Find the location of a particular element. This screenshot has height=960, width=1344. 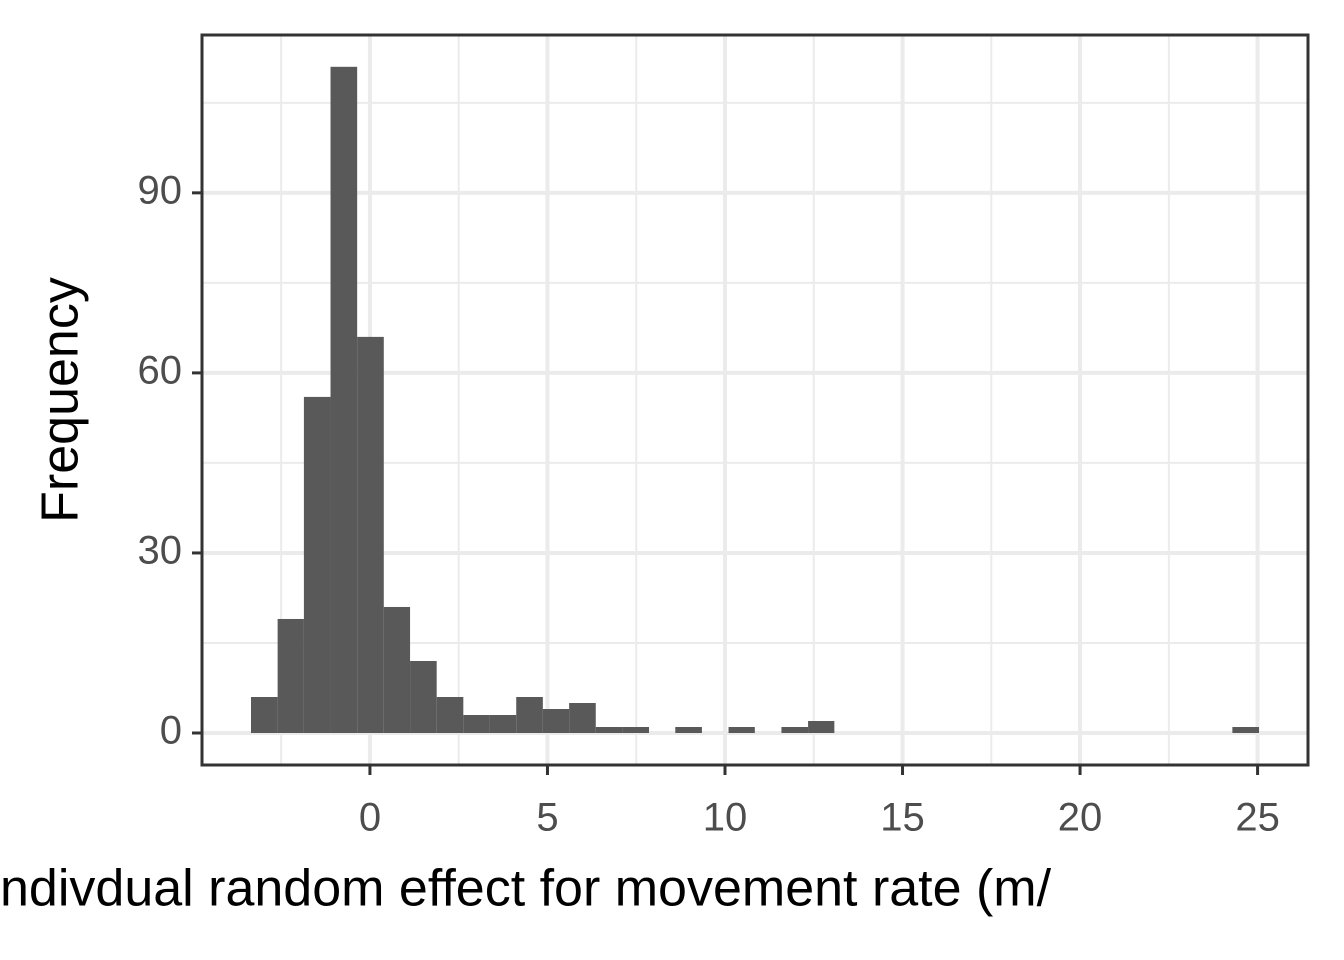

y-tick-label: 60 is located at coordinates (160, 370).